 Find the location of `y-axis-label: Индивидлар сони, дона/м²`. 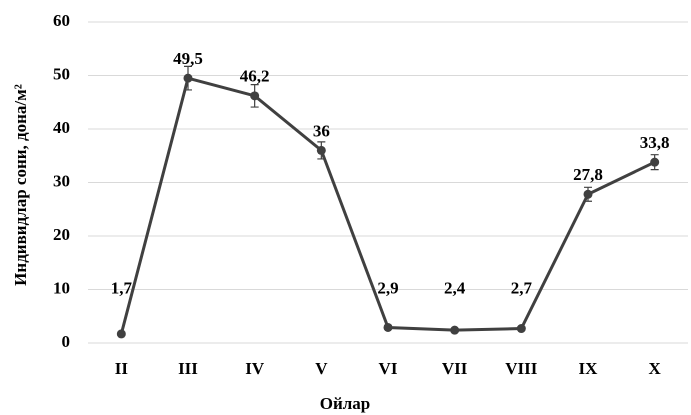

y-axis-label: Индивидлар сони, дона/м² is located at coordinates (20, 185).